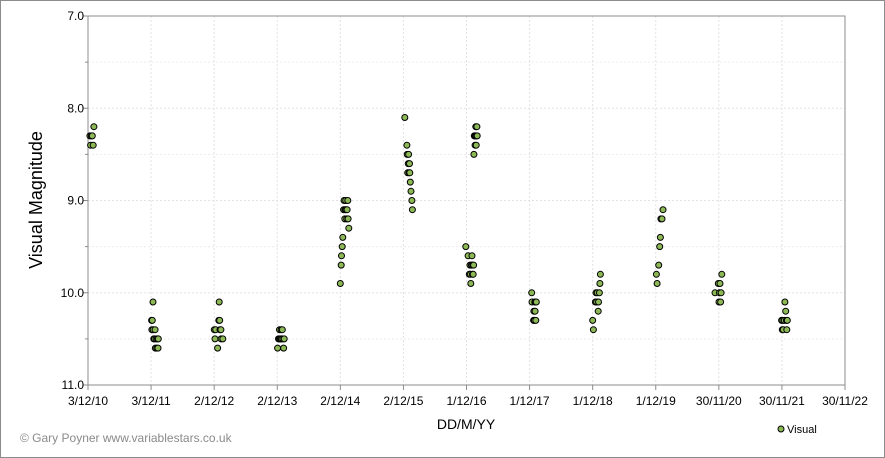  Describe the element at coordinates (151, 401) in the screenshot. I see `x-tick-label: 3/12/11` at that location.